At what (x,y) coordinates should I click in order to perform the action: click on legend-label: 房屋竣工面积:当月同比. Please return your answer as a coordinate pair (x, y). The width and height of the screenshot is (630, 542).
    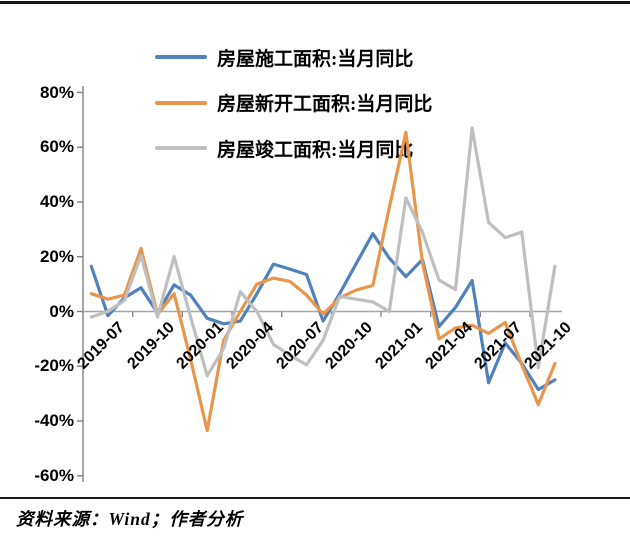
    Looking at the image, I should click on (315, 150).